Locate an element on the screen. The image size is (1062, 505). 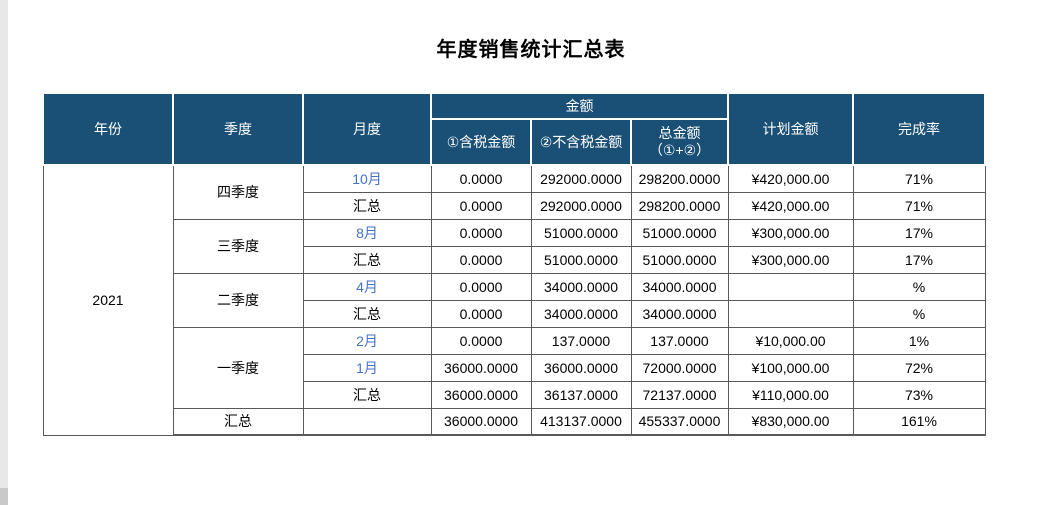
cell-tax-excluded: 413137.0000 is located at coordinates (581, 421).